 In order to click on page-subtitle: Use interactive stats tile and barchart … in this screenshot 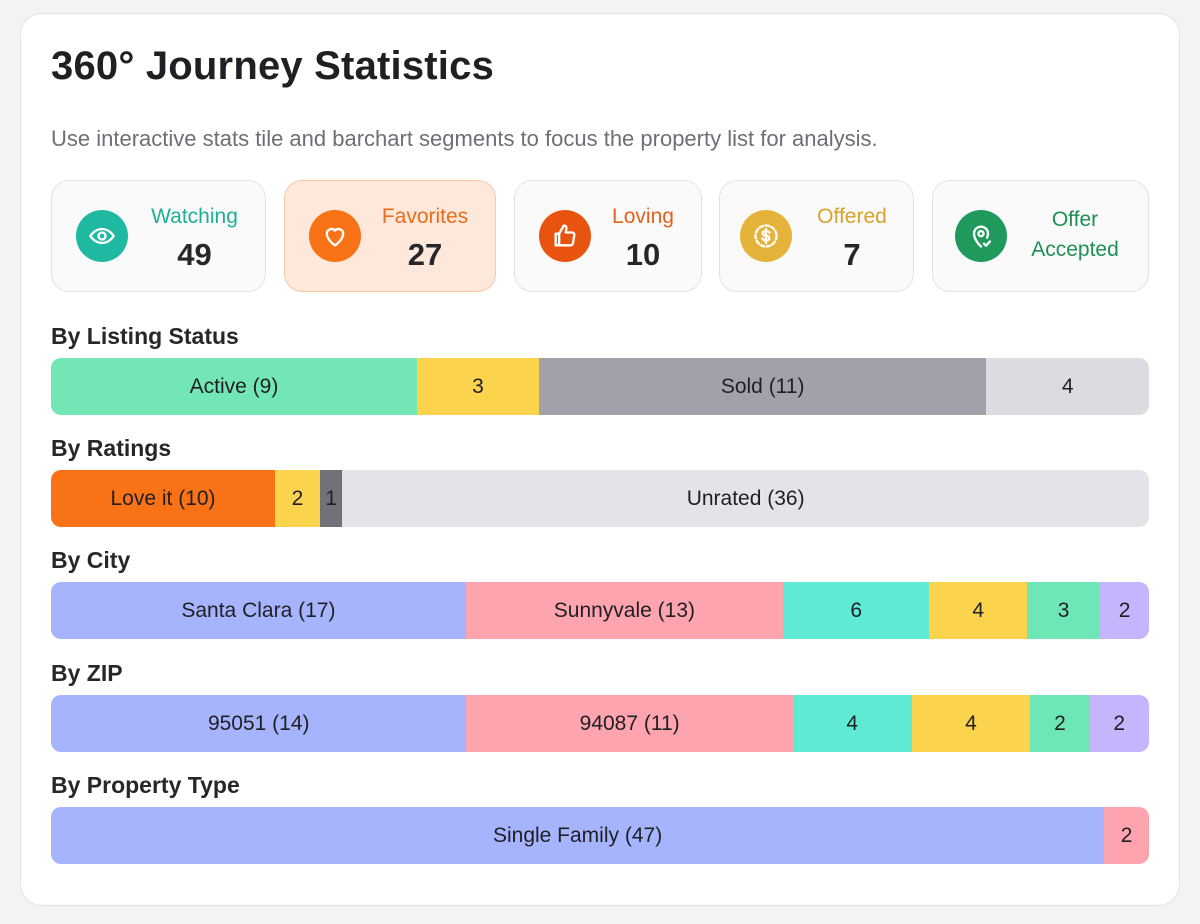, I will do `click(464, 138)`.